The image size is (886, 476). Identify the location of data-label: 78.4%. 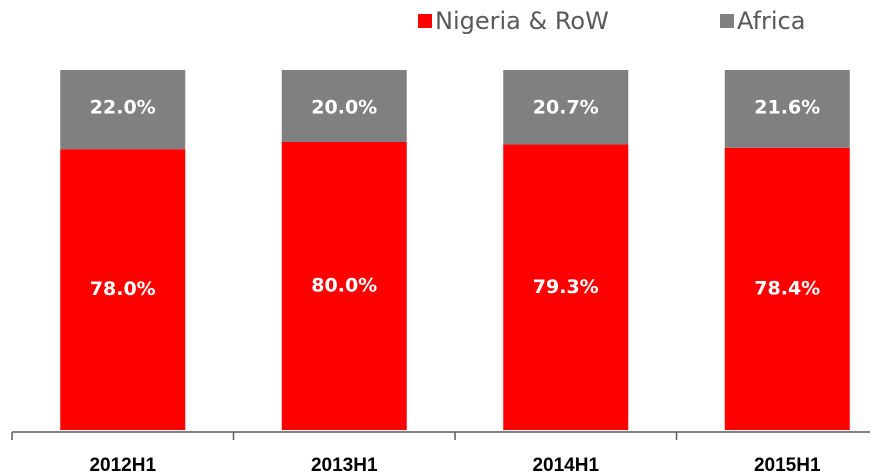
(787, 288).